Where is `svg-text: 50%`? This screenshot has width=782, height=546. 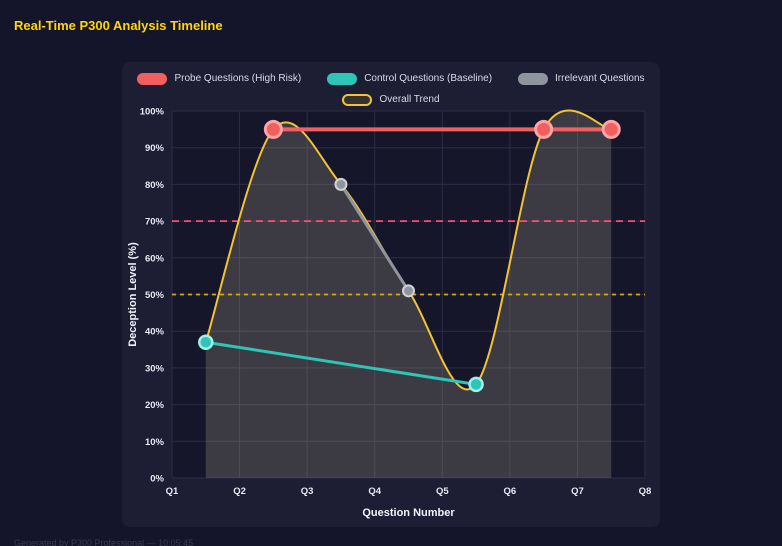
svg-text: 50% is located at coordinates (155, 295).